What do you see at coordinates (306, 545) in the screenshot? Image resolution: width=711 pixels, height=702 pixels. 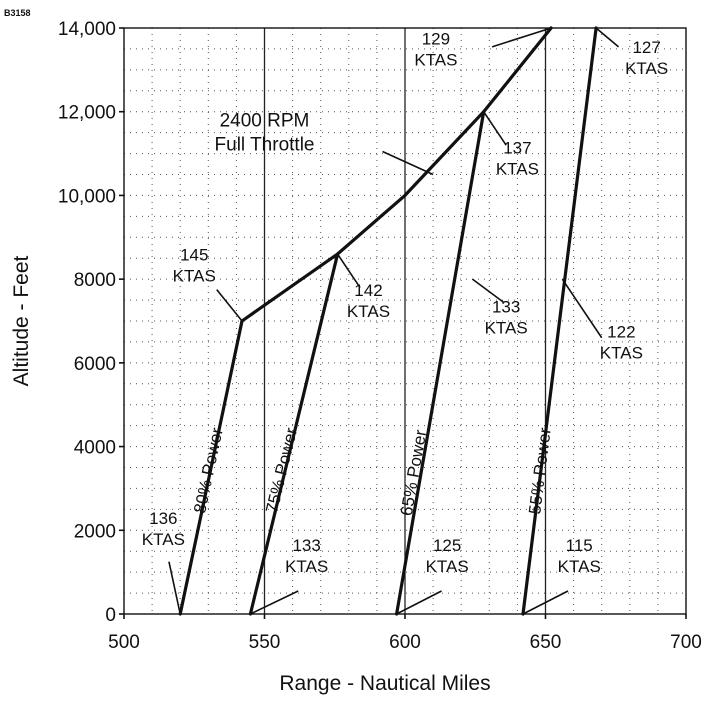 I see `annotation-text-k133l: 133` at bounding box center [306, 545].